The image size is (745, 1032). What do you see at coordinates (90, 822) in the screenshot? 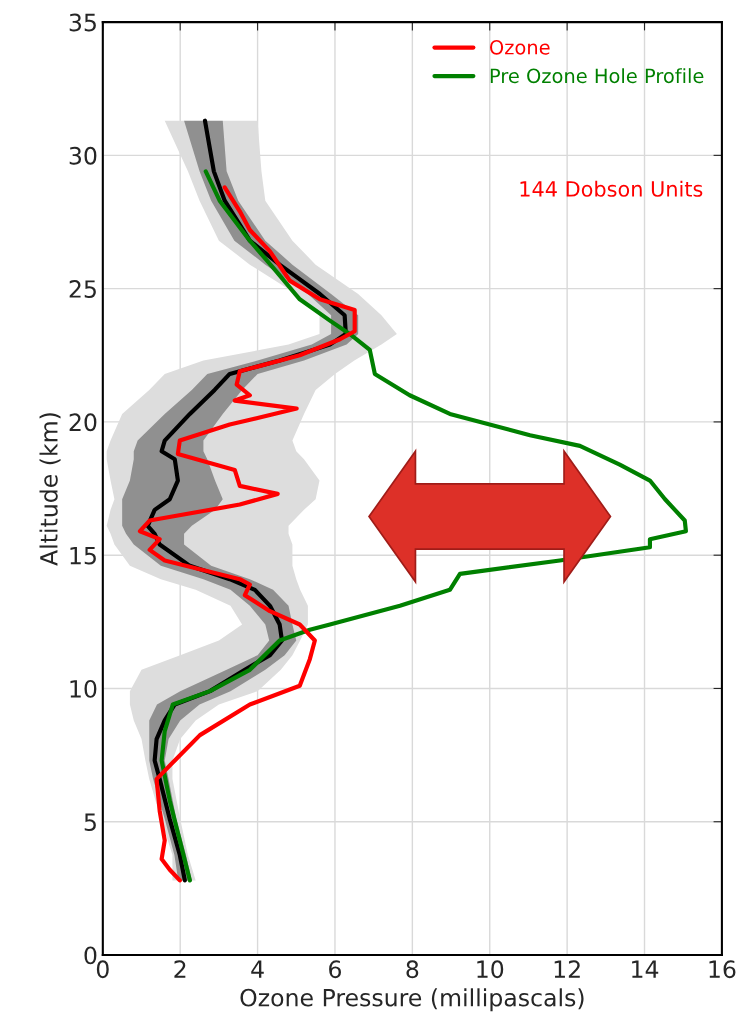
I see `y-tick-label: 5` at bounding box center [90, 822].